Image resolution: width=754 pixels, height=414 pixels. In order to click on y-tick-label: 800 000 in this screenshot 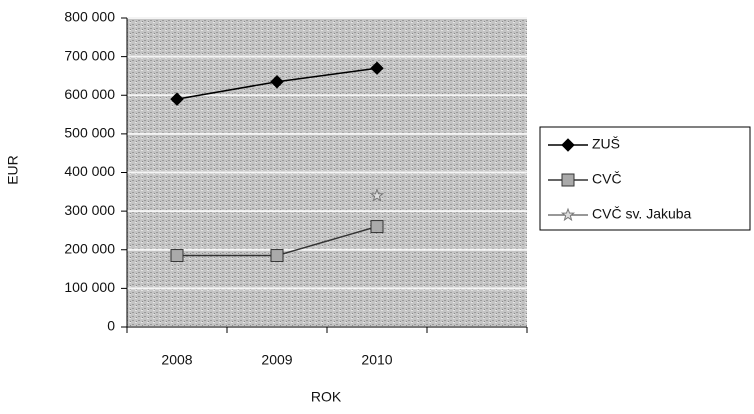, I will do `click(89, 17)`.